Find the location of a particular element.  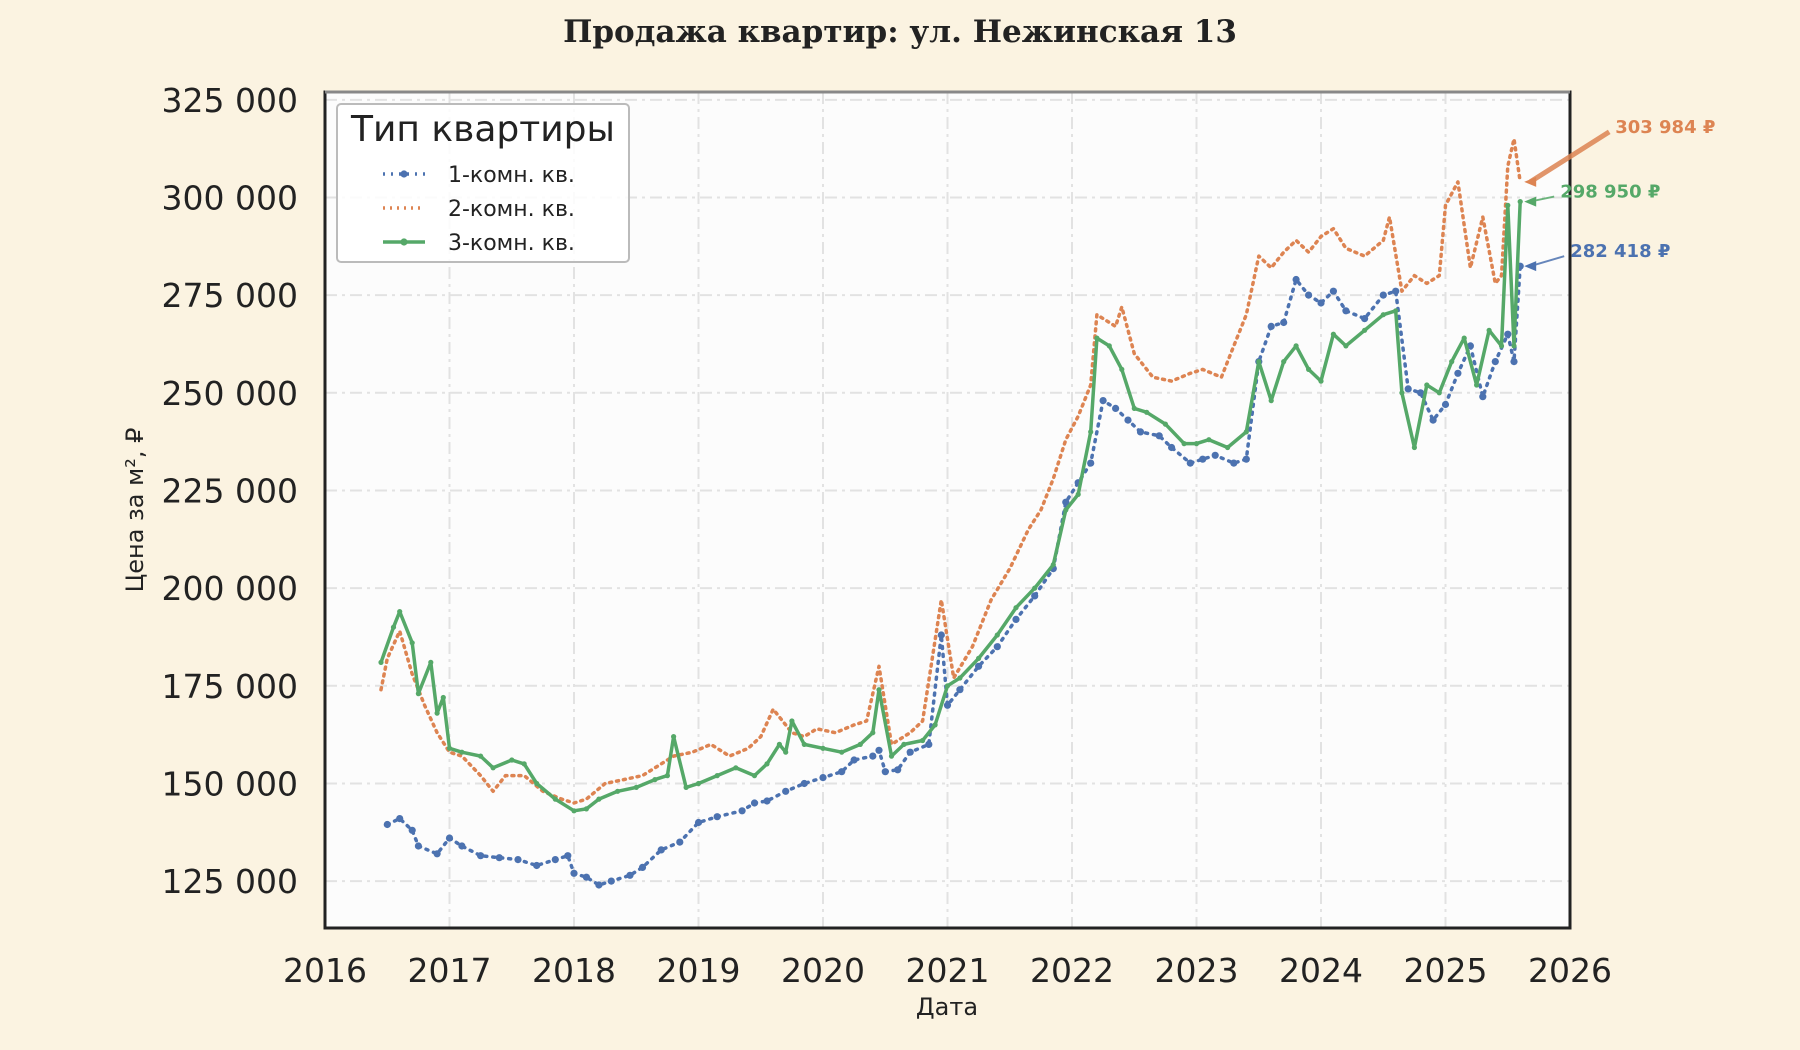

x-tick-label: 2017 is located at coordinates (450, 970).